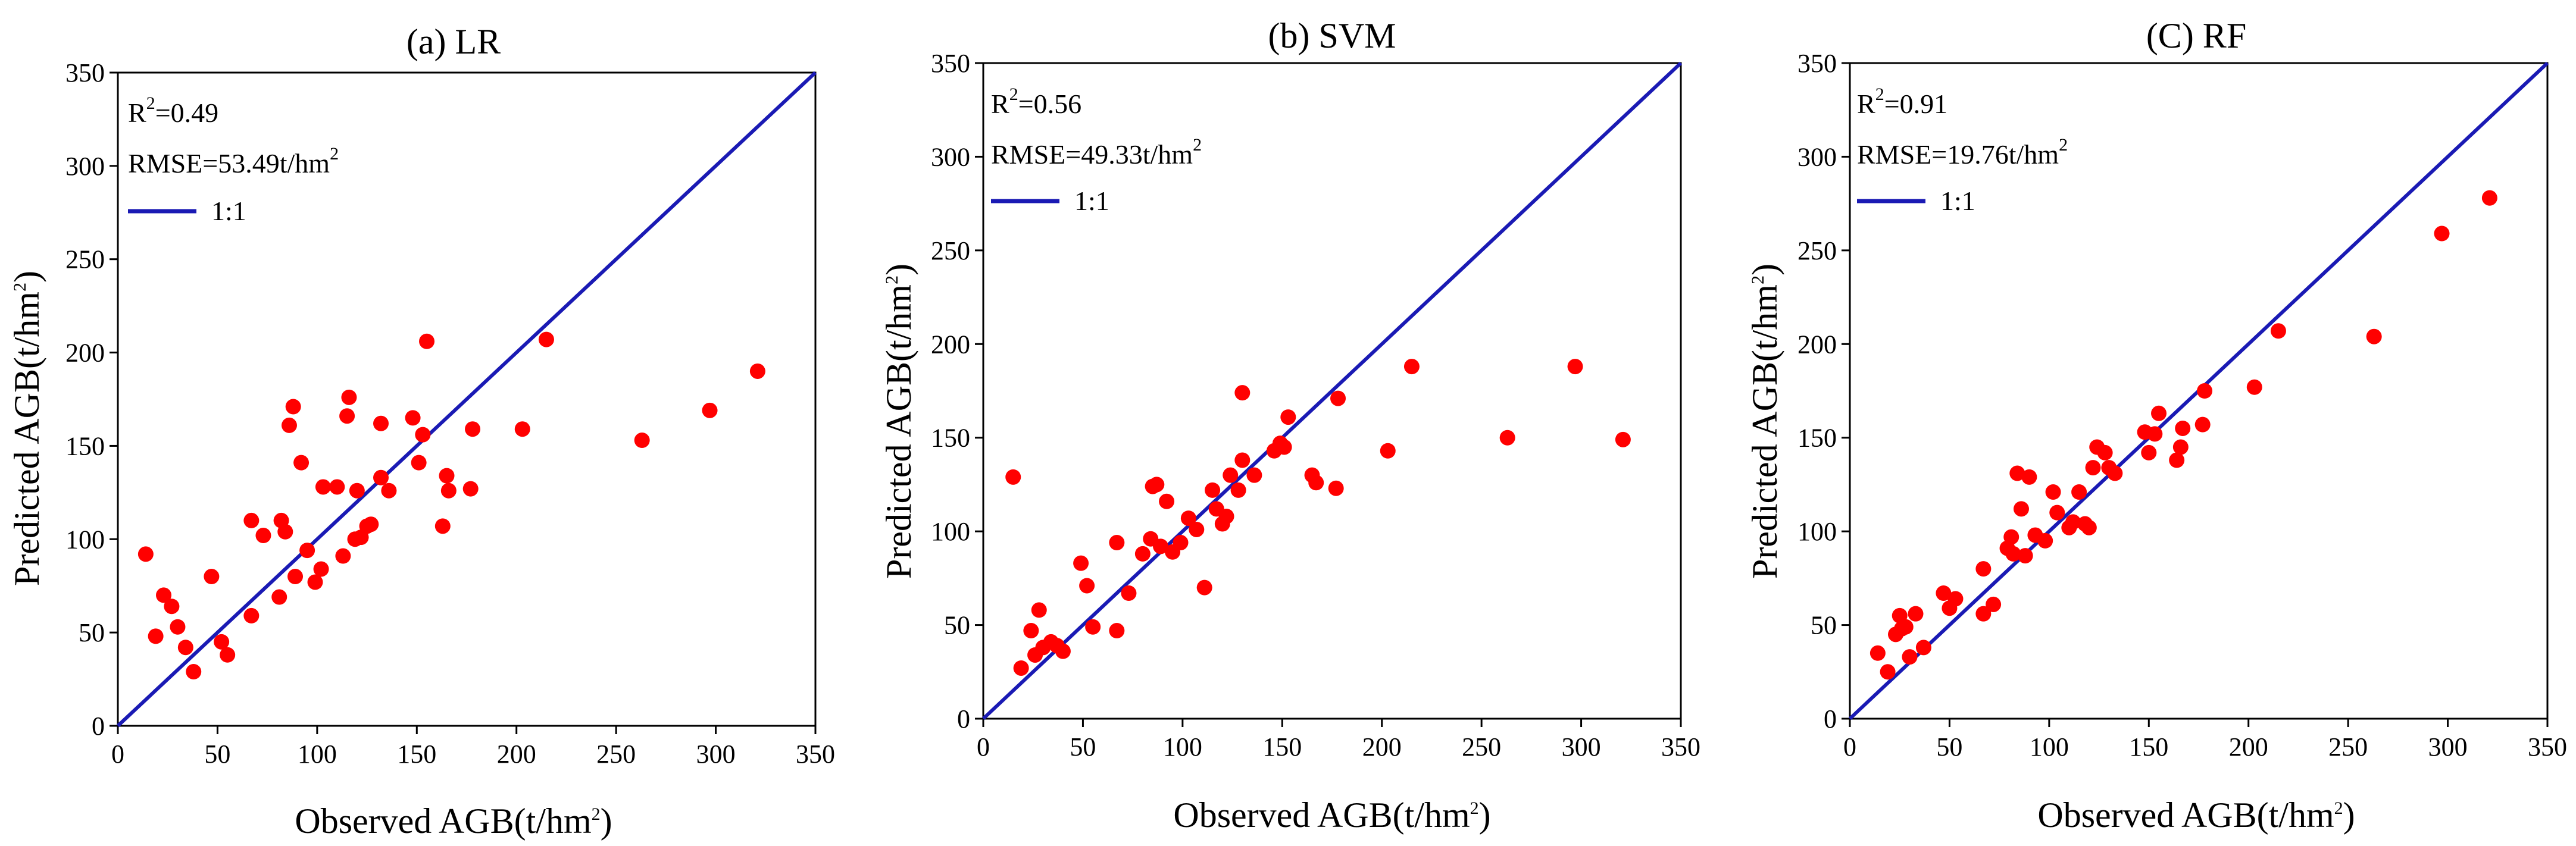 Image resolution: width=2576 pixels, height=846 pixels. Describe the element at coordinates (1949, 747) in the screenshot. I see `x-tick-label: 50` at that location.